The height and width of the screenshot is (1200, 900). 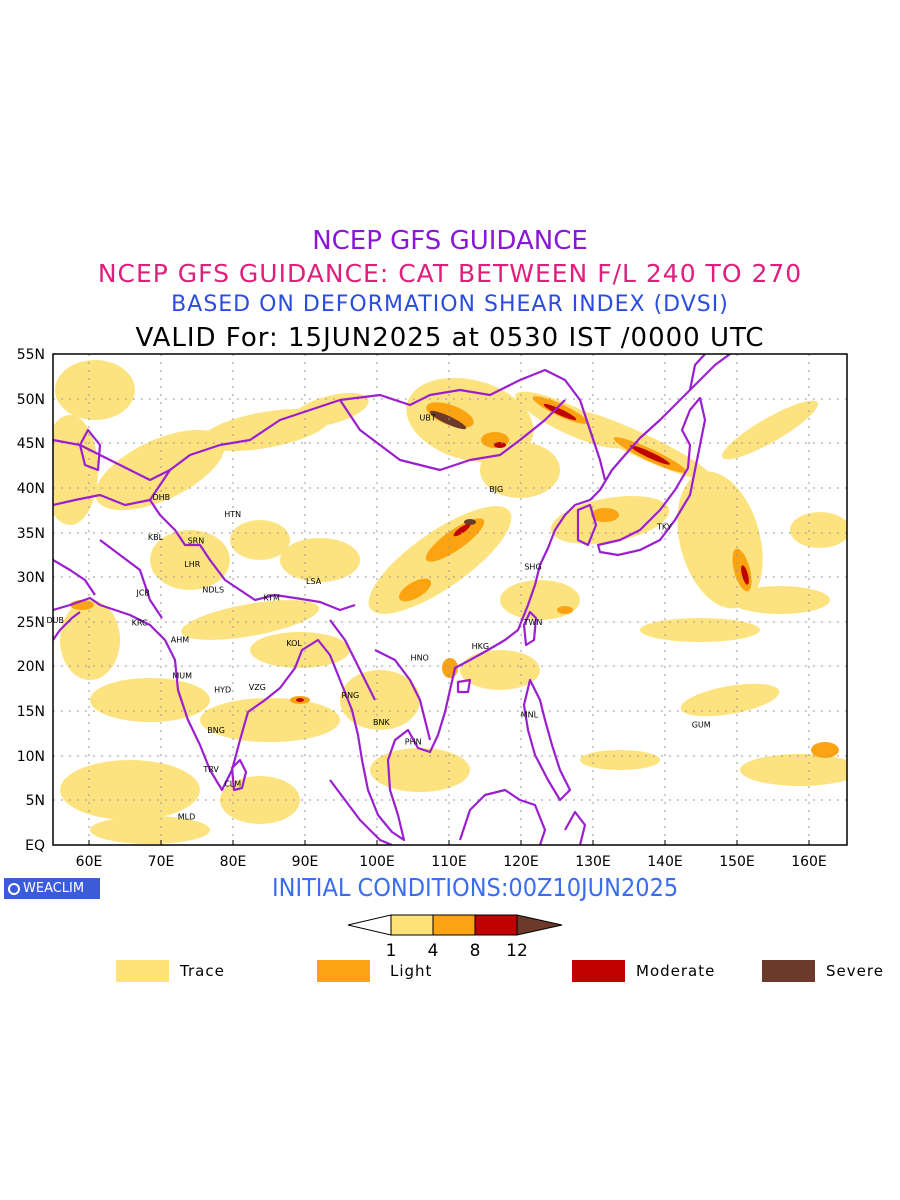 I want to click on lat-label: 15N, so click(x=31, y=712).